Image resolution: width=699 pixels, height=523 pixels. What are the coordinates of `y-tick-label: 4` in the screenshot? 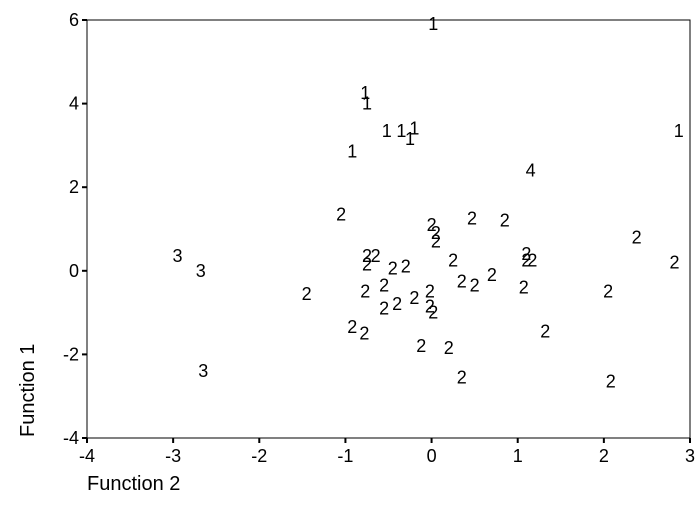 It's located at (74, 104).